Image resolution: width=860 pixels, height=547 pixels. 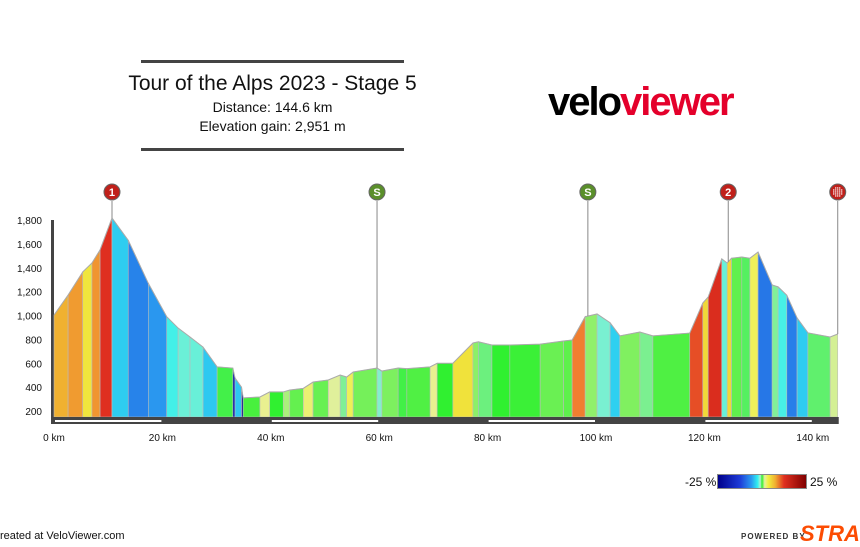 What do you see at coordinates (272, 83) in the screenshot?
I see `chart-title: Tour of the Alps 2023 - Stage 5` at bounding box center [272, 83].